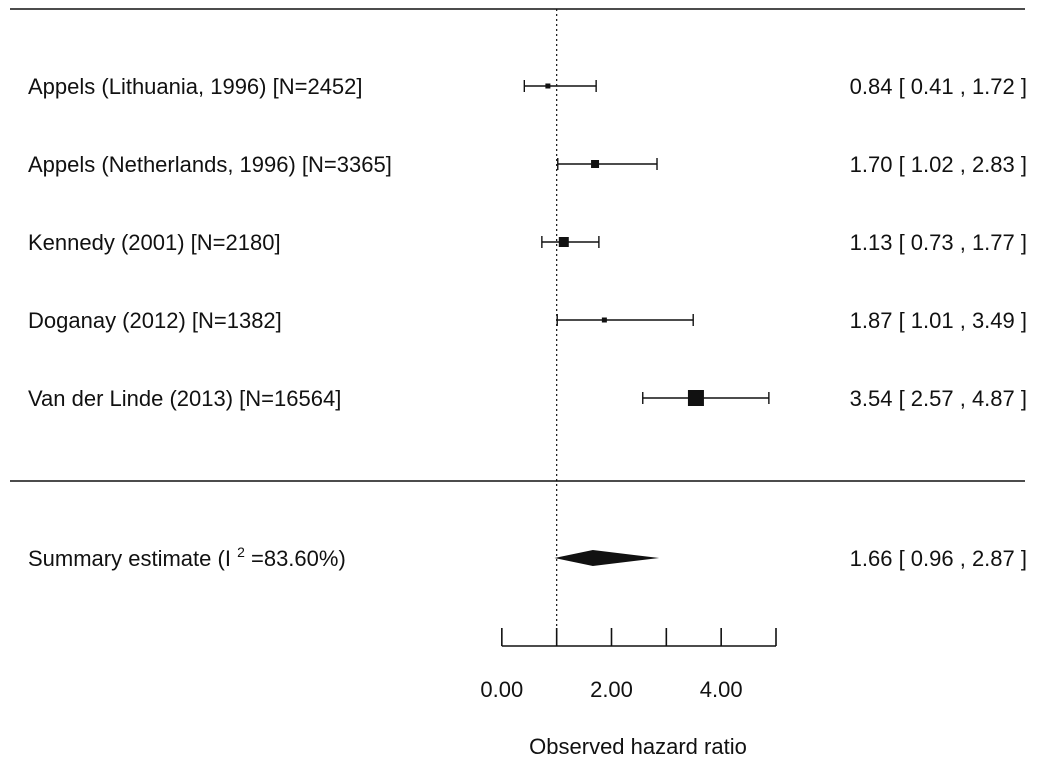  What do you see at coordinates (210, 164) in the screenshot?
I see `study-label: Appels (Netherlands, 1996) [N=3365]` at bounding box center [210, 164].